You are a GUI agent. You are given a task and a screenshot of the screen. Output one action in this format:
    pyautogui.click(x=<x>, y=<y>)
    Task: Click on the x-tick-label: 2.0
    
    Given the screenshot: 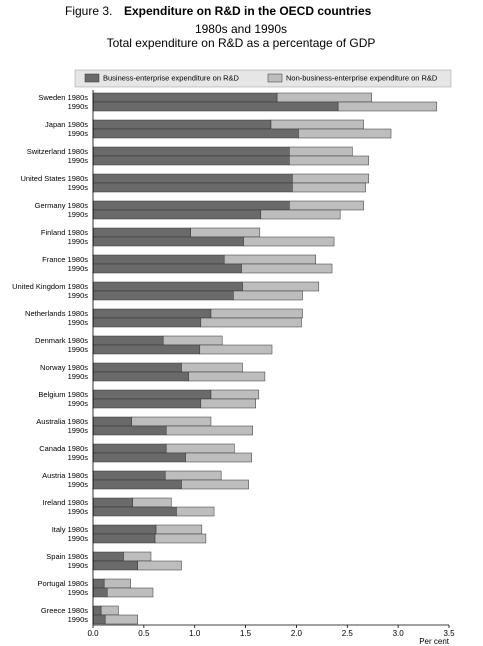 What is the action you would take?
    pyautogui.click(x=297, y=633)
    